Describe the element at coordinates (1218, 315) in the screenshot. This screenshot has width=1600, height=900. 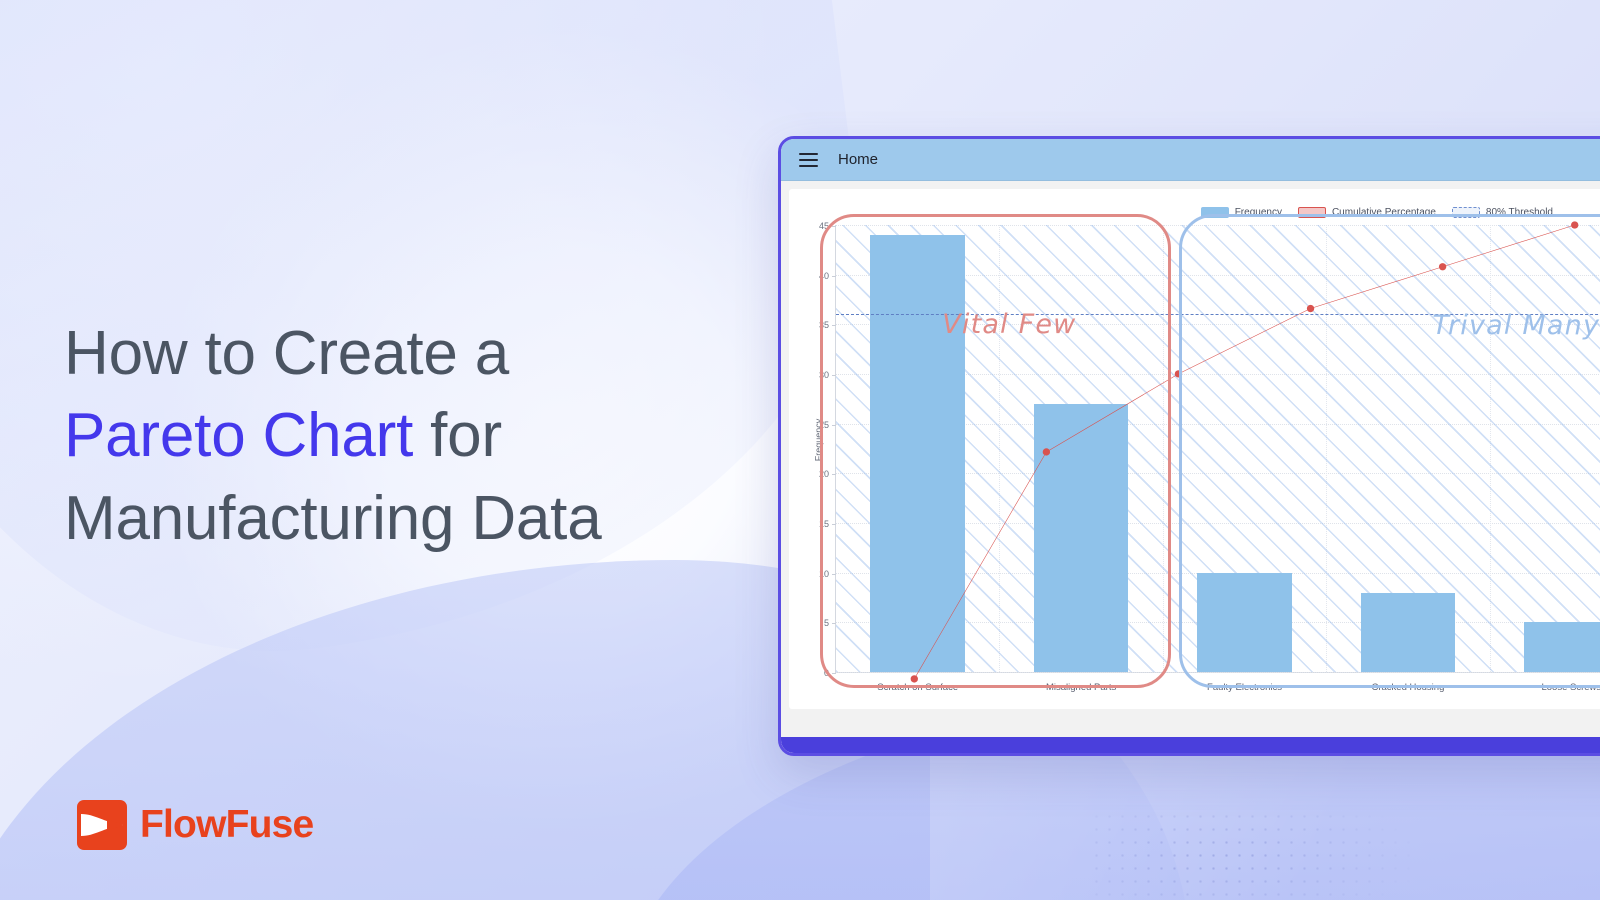
I see `threshold-line` at that location.